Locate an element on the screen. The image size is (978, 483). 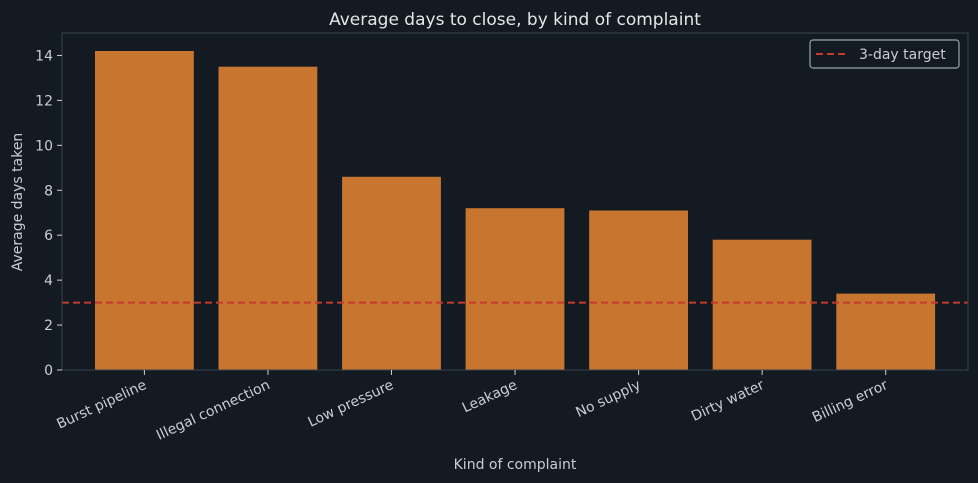
y-tick-label-6: 6 is located at coordinates (48, 236).